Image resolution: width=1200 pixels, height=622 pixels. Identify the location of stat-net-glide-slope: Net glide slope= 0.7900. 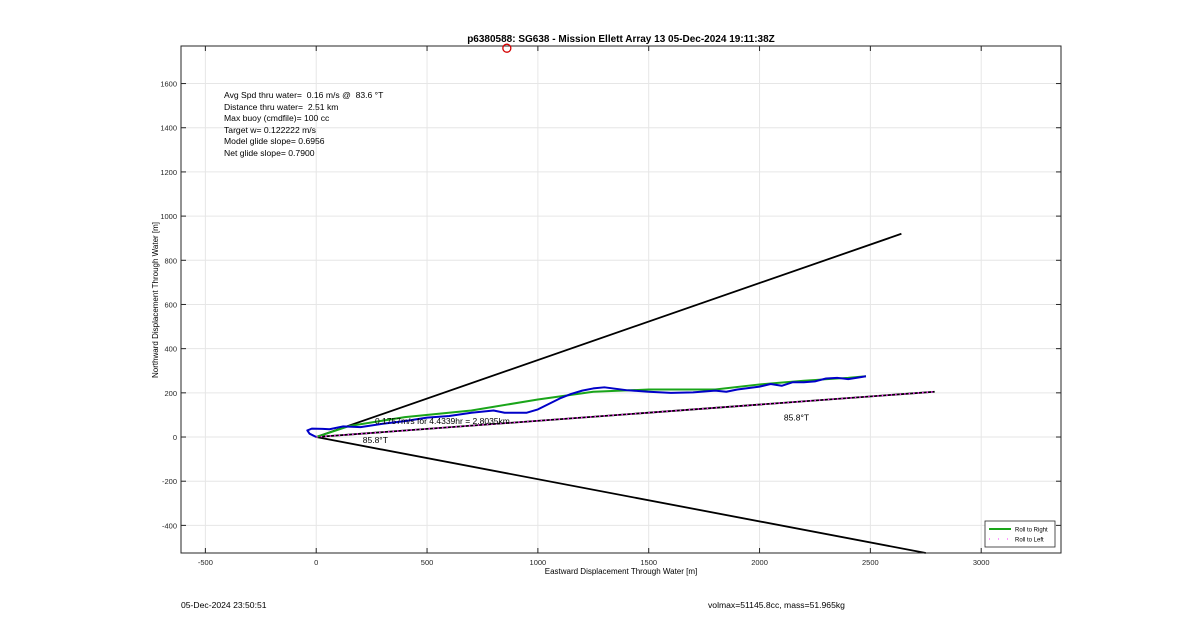
(269, 152).